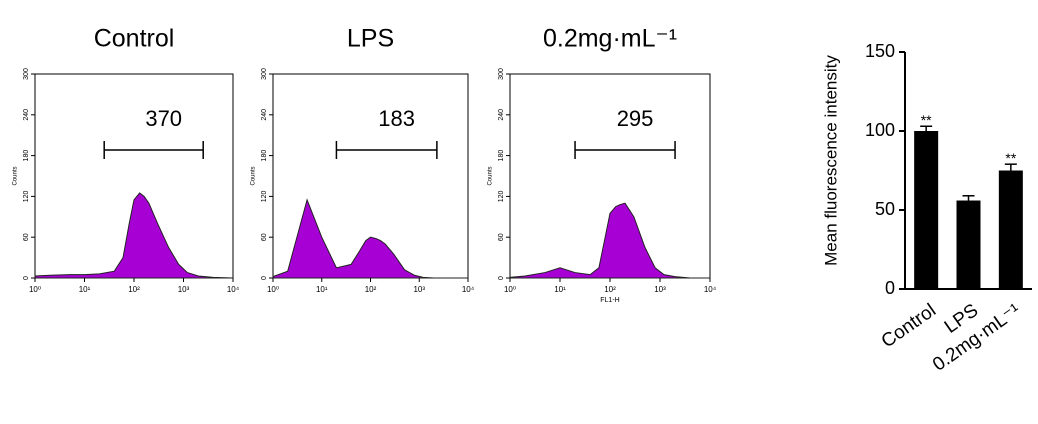 The image size is (1038, 424). What do you see at coordinates (880, 51) in the screenshot?
I see `y-tick-label: 150` at bounding box center [880, 51].